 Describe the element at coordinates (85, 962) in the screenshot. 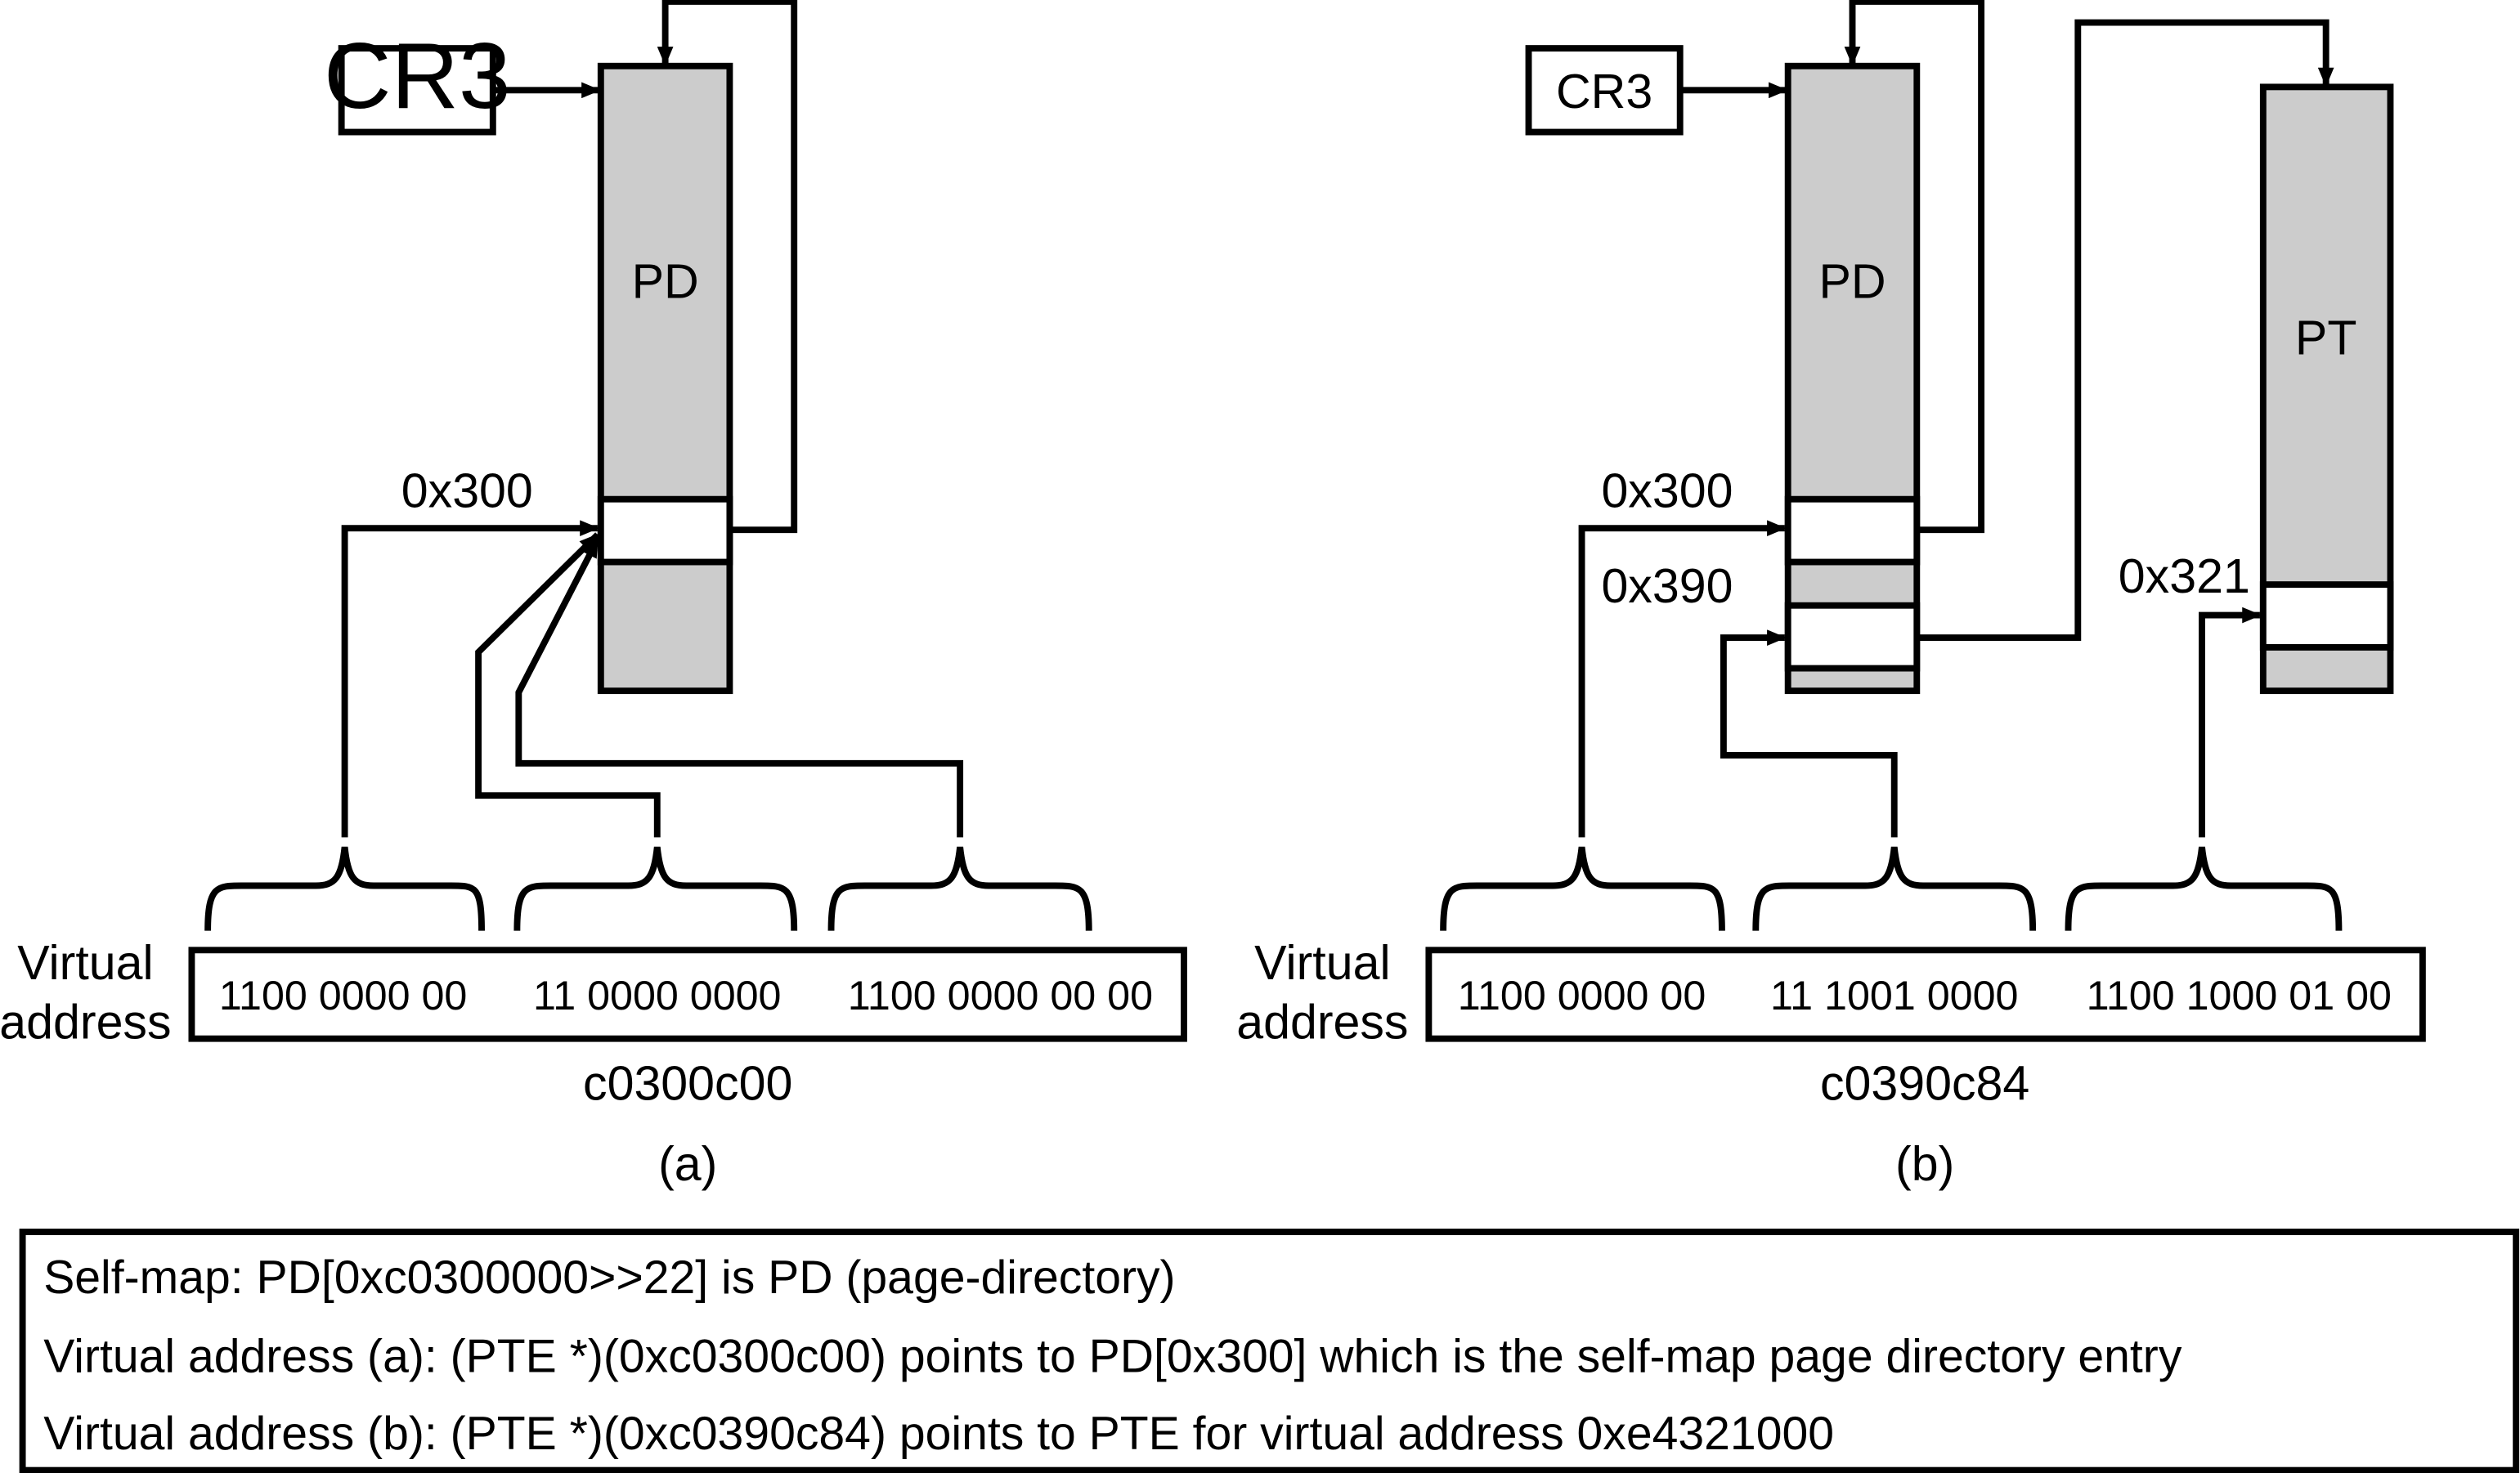

I see `vaddr-label-line1-a: Virtual` at that location.